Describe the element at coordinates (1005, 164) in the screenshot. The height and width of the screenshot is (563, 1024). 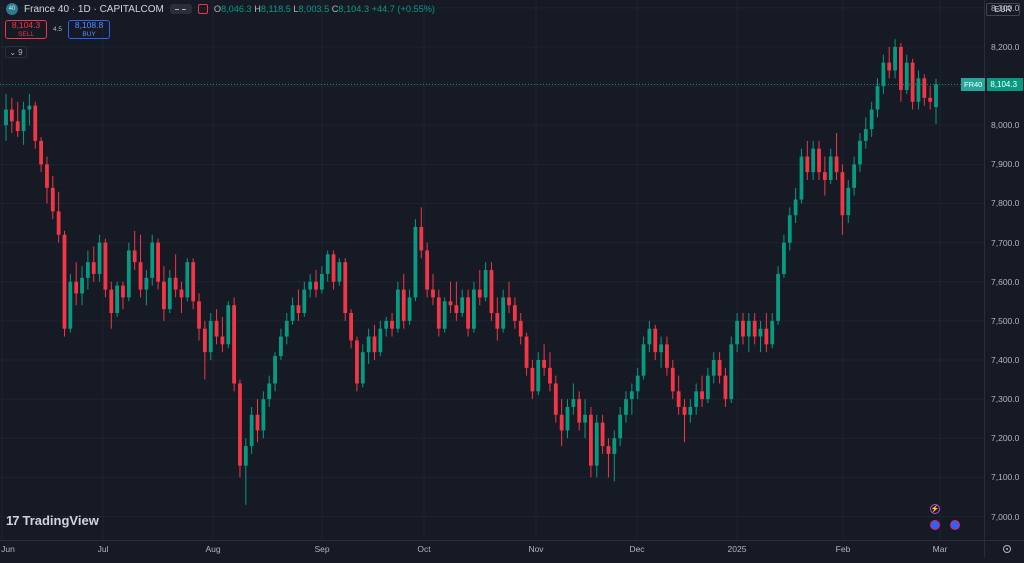
I see `price-tick-label: 7,900.0` at that location.